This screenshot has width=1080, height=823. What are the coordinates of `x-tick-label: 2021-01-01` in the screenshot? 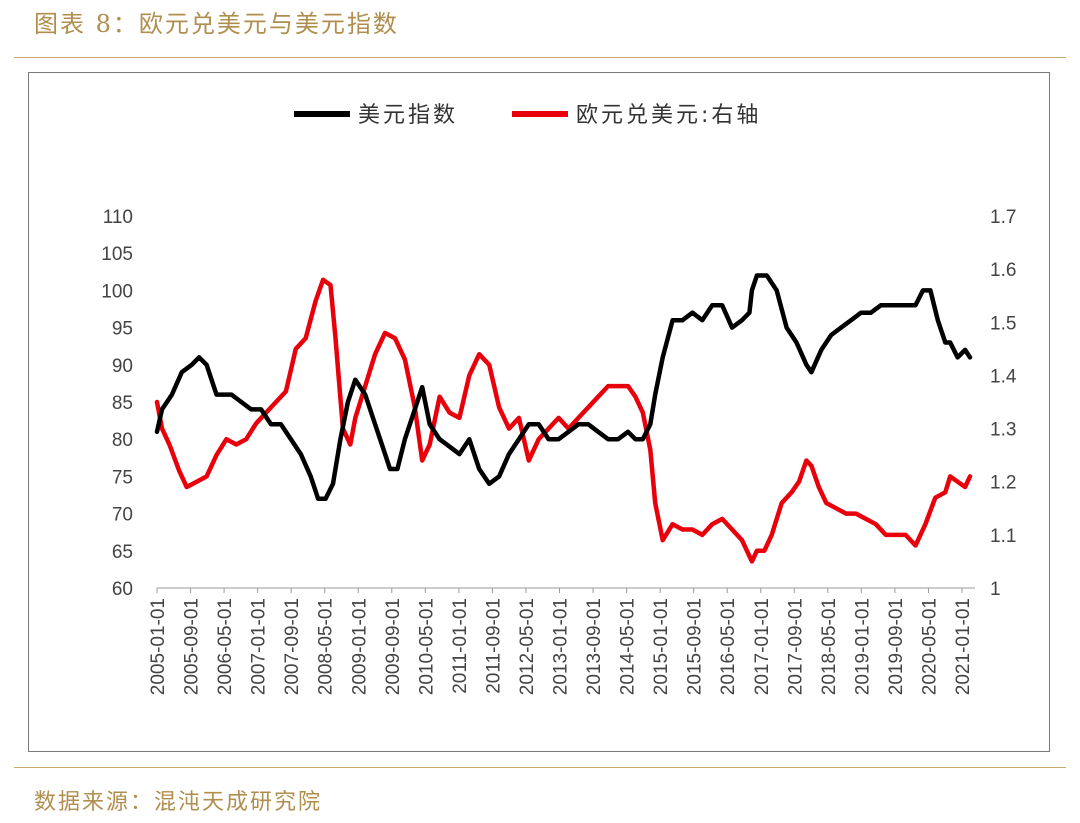 It's located at (963, 646).